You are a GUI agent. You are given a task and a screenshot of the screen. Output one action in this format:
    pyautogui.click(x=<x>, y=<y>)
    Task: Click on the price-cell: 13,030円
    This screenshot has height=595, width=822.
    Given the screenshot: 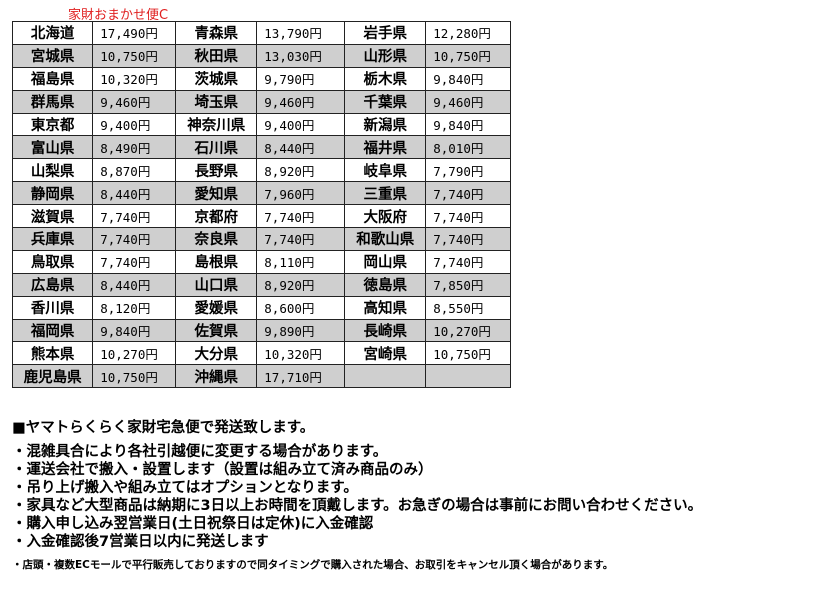 What is the action you would take?
    pyautogui.click(x=301, y=55)
    